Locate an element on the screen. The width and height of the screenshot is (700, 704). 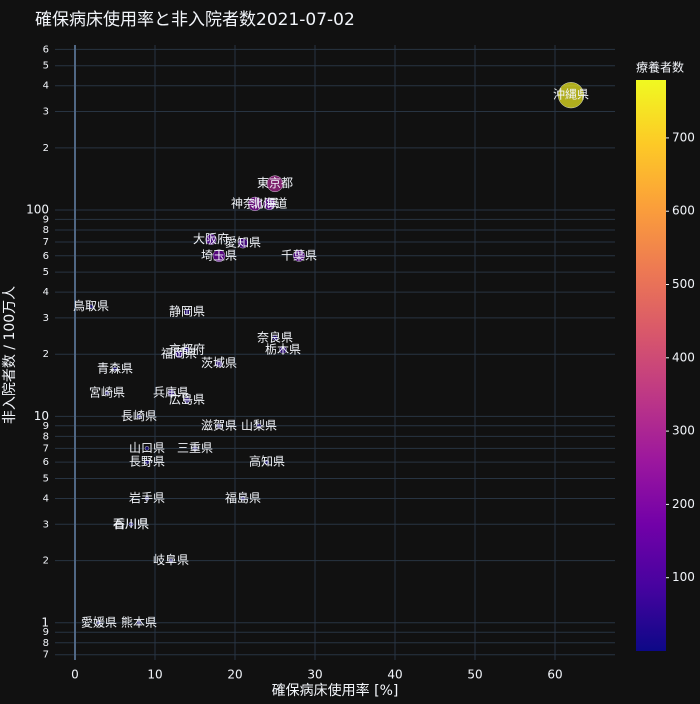
colorbar-tick-label: 600 is located at coordinates (683, 211).